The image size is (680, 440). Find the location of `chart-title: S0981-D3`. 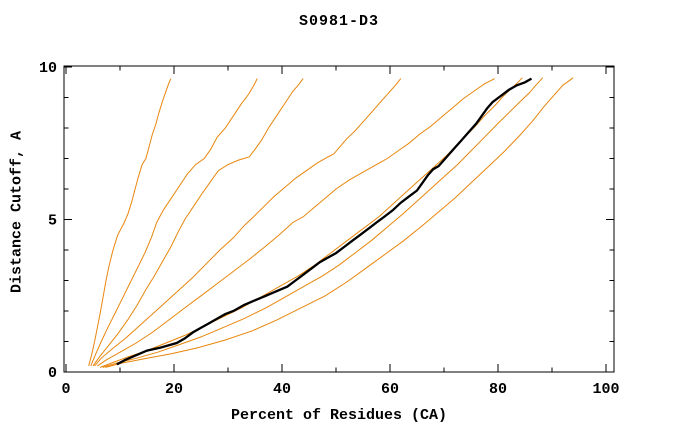

chart-title: S0981-D3 is located at coordinates (338, 21).